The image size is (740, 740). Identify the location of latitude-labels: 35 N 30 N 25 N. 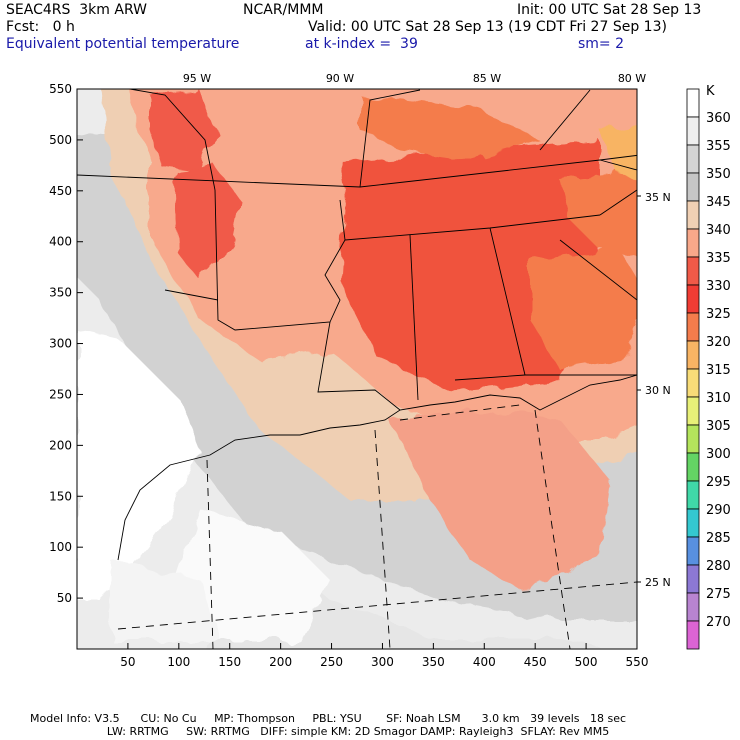
(654, 390).